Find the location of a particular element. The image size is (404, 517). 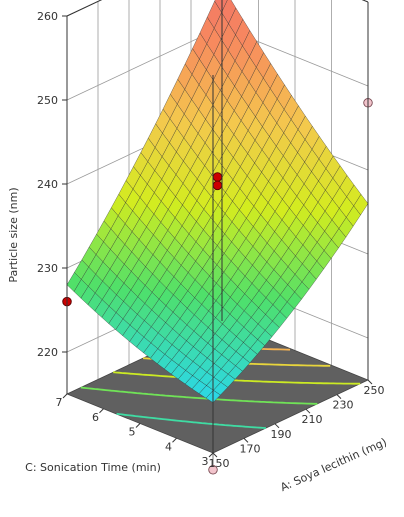

x-tick-label: 210 is located at coordinates (312, 419).